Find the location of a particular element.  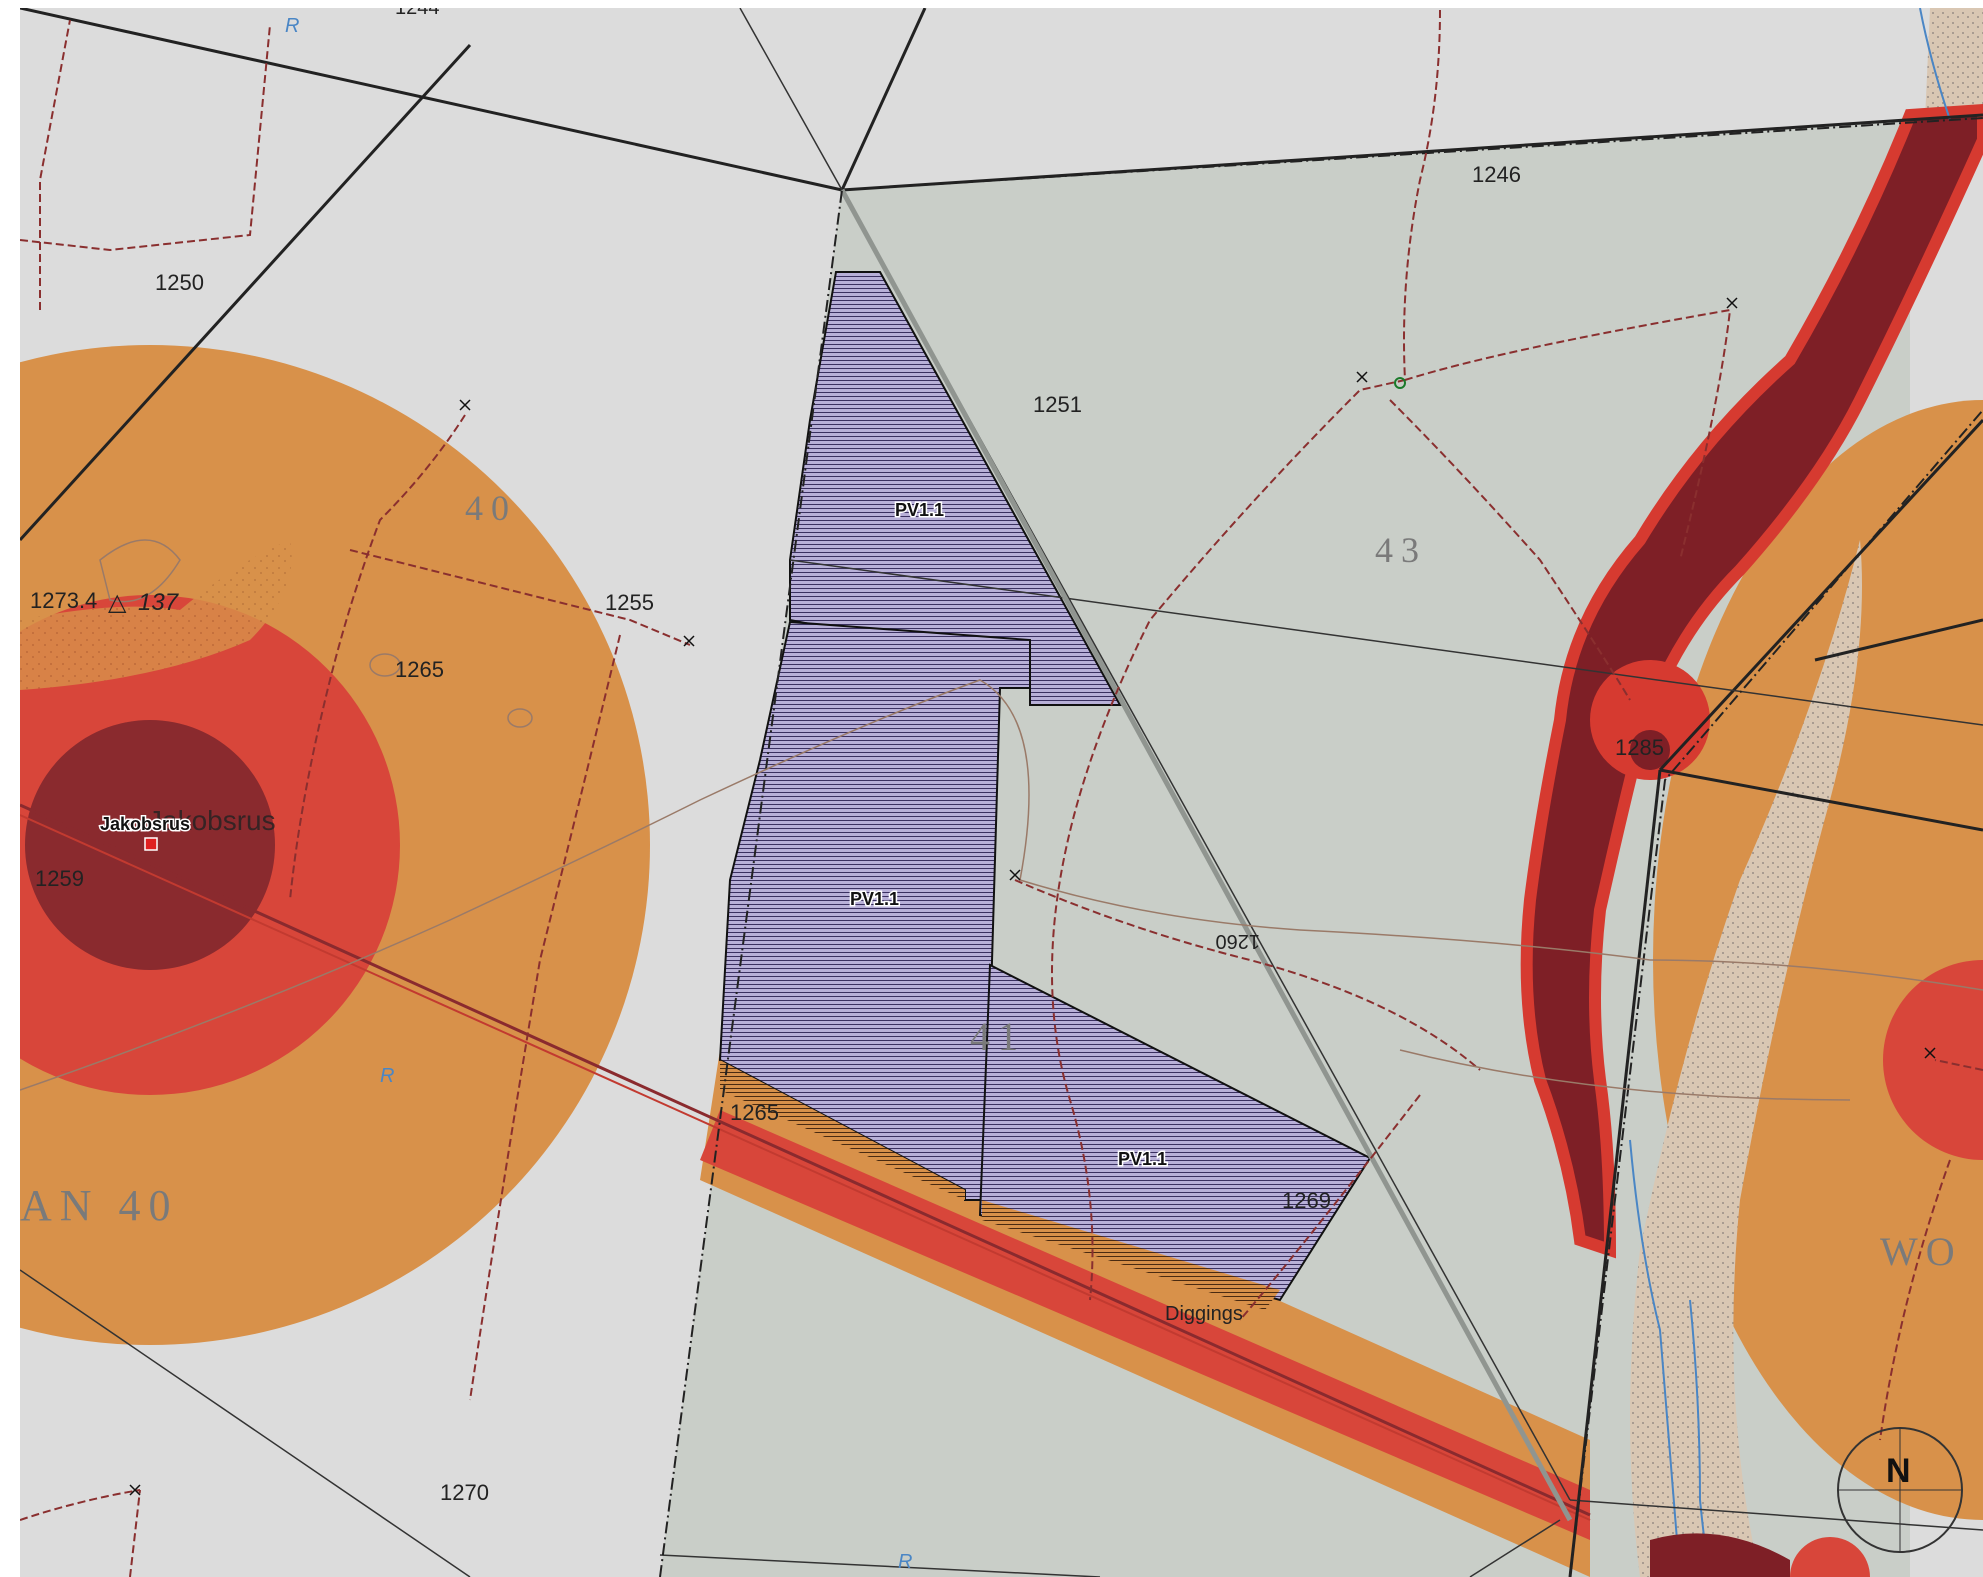

sand-area is located at coordinates (1746, 1058).